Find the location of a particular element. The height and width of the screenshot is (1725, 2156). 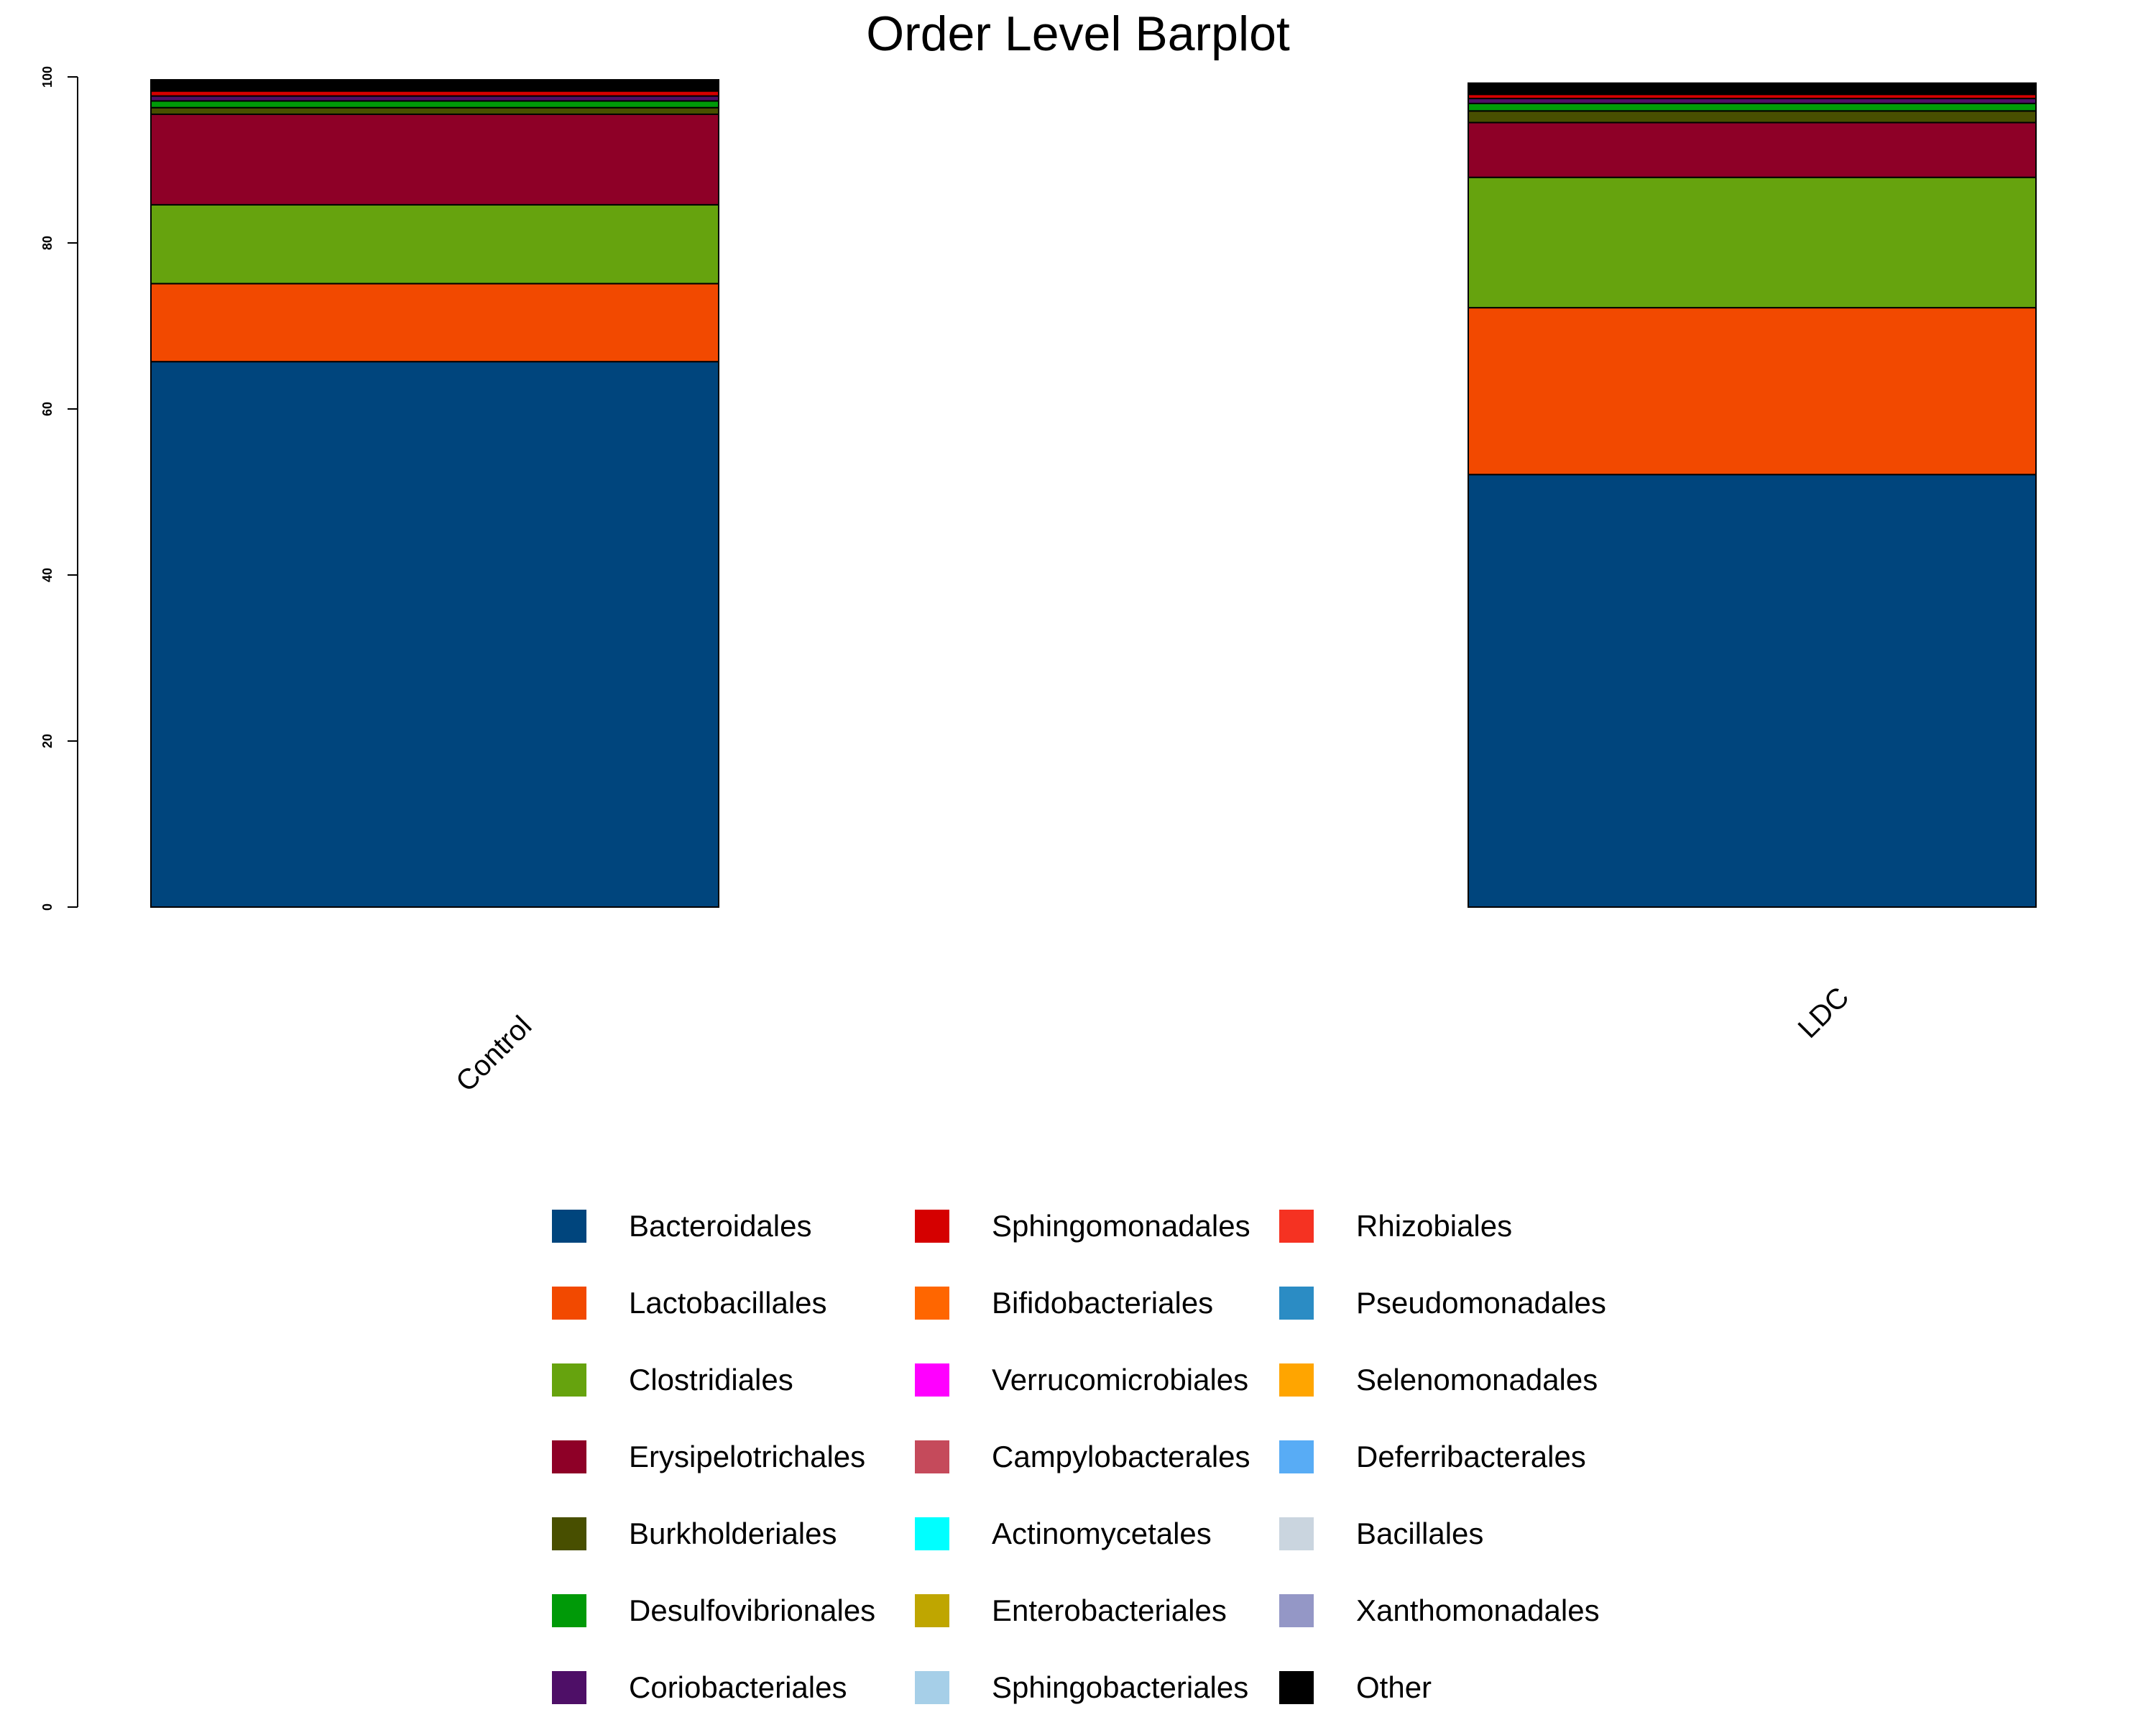

x-axis-labels: Control LDC is located at coordinates (1153, 1039).